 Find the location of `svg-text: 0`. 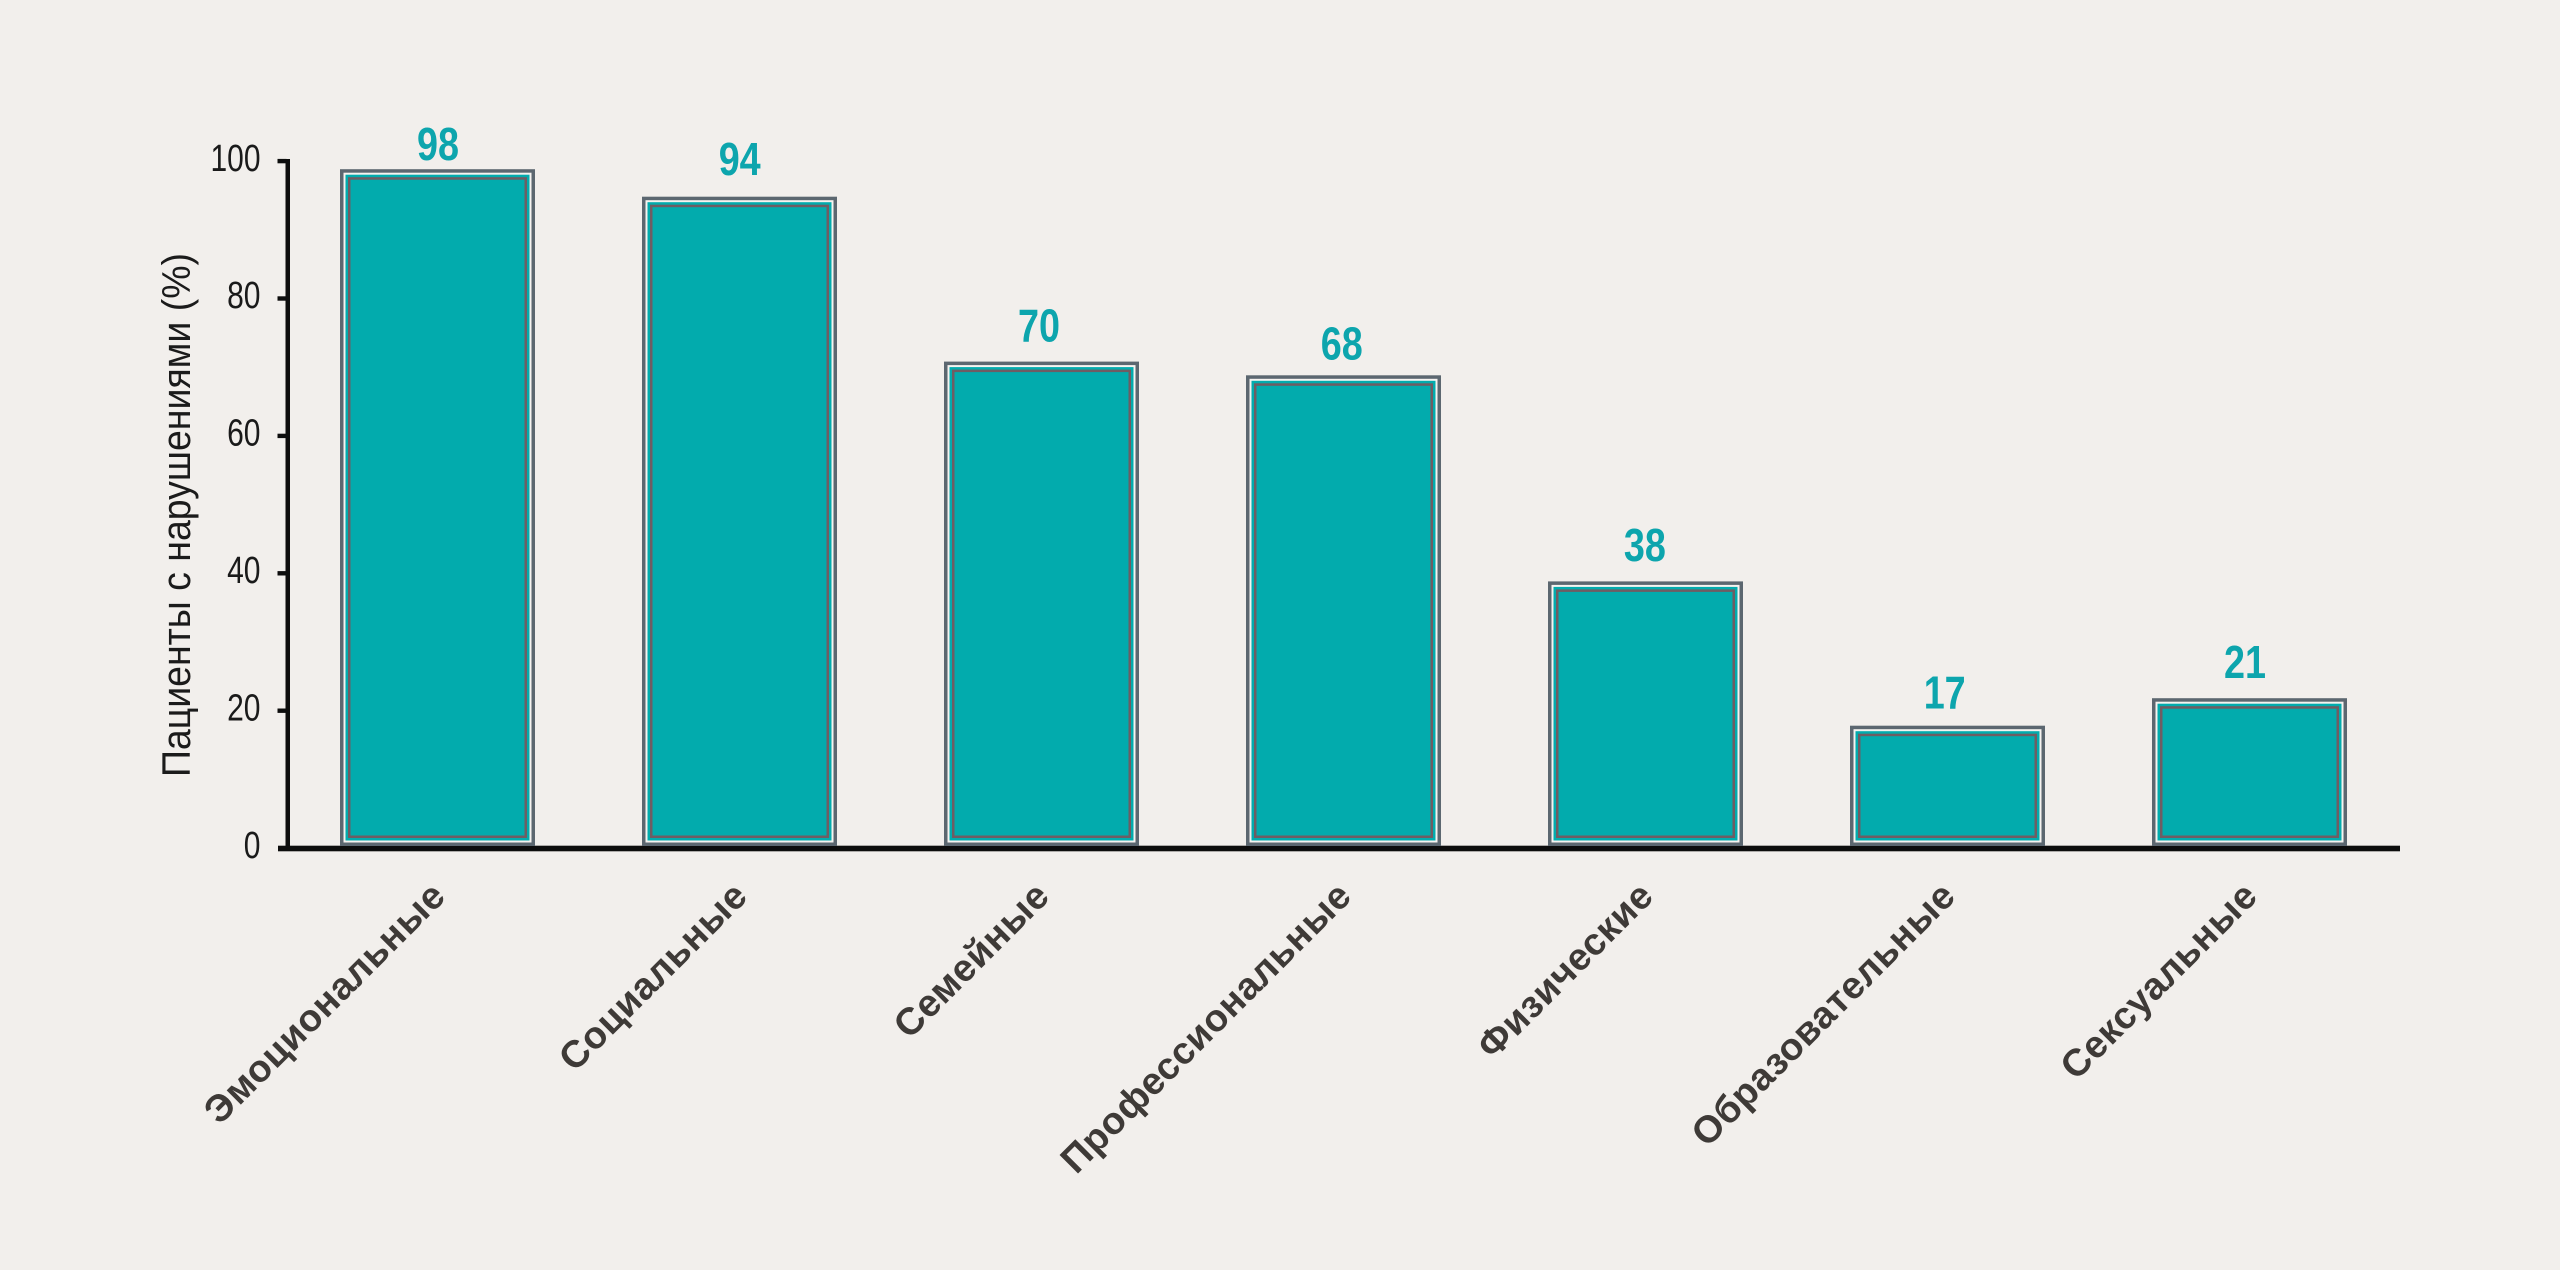

svg-text: 0 is located at coordinates (252, 846).